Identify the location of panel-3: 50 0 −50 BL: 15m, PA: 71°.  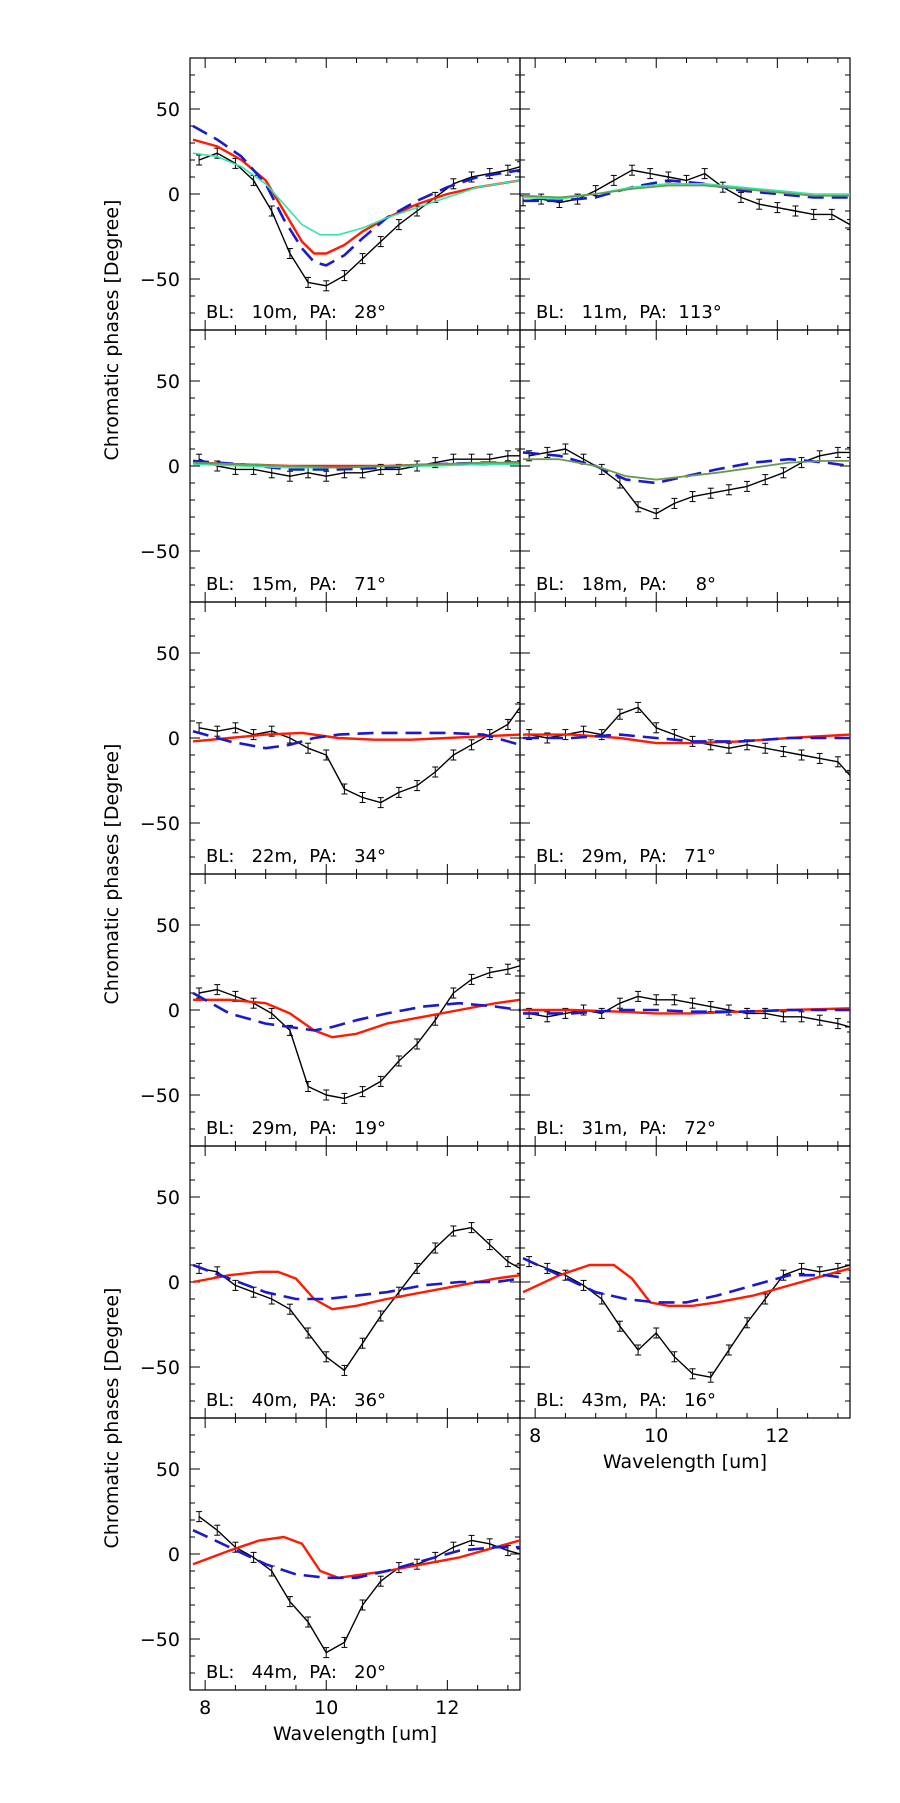
(330, 466).